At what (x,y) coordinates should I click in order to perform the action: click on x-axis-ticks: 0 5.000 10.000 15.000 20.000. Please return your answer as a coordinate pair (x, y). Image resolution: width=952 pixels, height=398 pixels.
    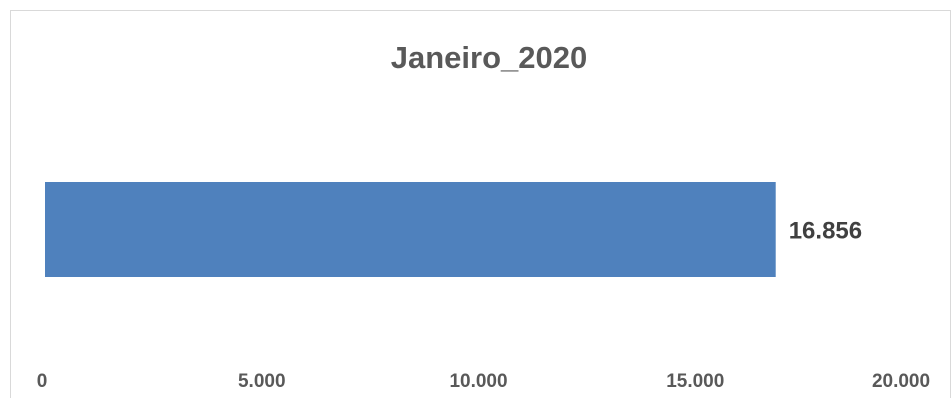
    Looking at the image, I should click on (483, 381).